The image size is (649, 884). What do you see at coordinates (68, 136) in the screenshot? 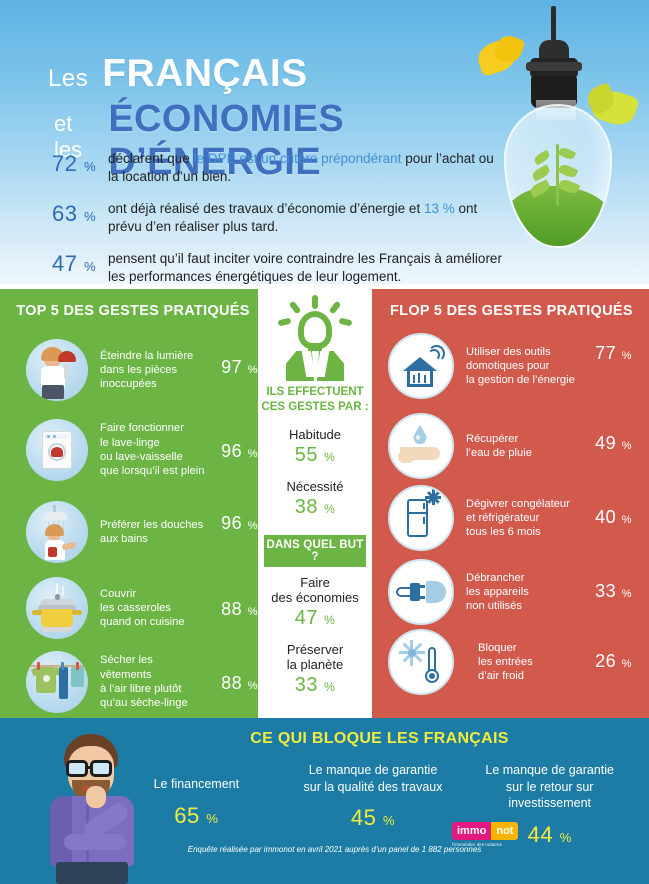
I see `title-etles: et les` at bounding box center [68, 136].